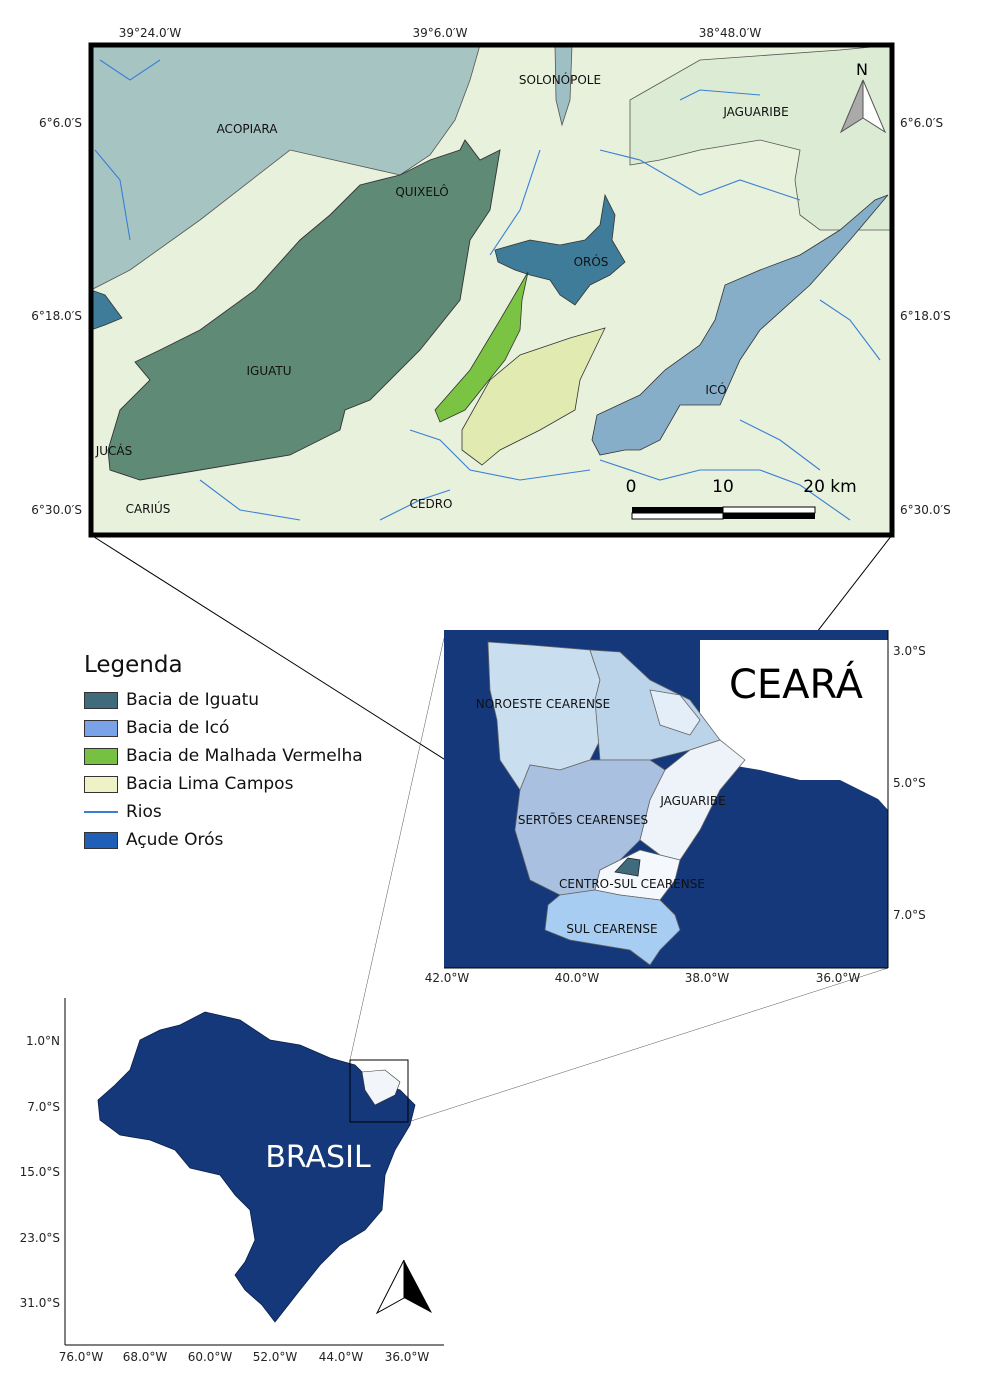 The image size is (983, 1391). Describe the element at coordinates (481, 347) in the screenshot. I see `malhada-vermelha-basin` at that location.